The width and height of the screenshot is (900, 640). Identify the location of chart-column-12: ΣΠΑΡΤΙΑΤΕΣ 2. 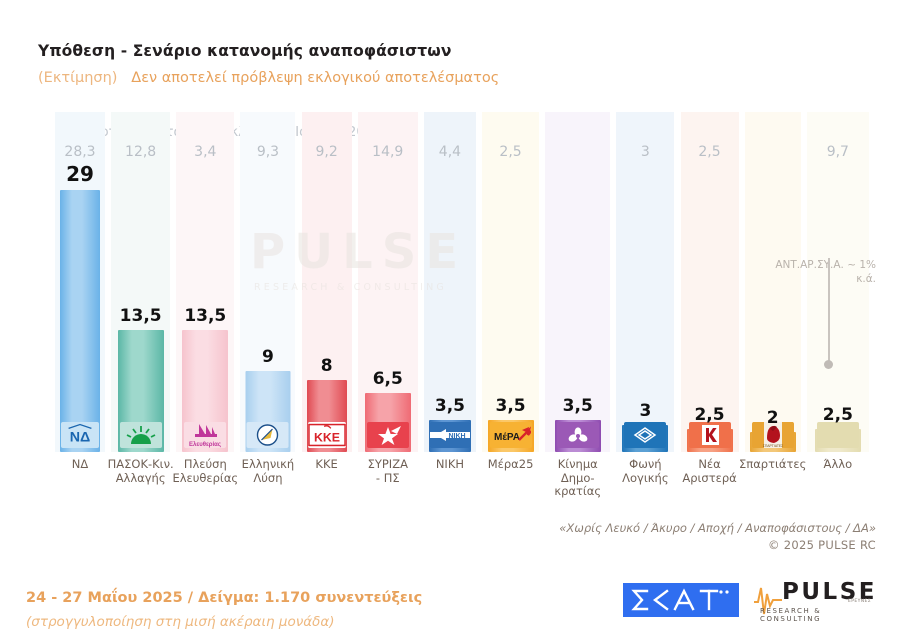
(772, 282).